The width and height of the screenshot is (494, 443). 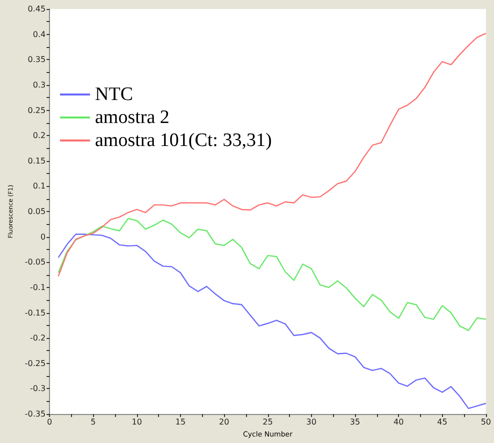 I want to click on y-tick-label: -0.2, so click(x=38, y=338).